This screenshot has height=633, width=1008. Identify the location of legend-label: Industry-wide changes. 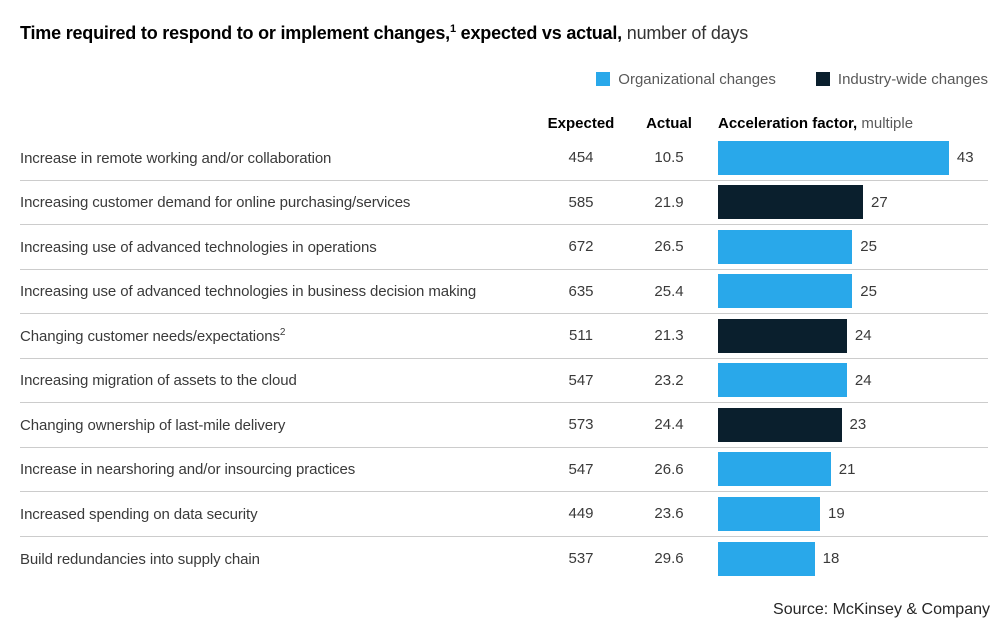
(912, 79).